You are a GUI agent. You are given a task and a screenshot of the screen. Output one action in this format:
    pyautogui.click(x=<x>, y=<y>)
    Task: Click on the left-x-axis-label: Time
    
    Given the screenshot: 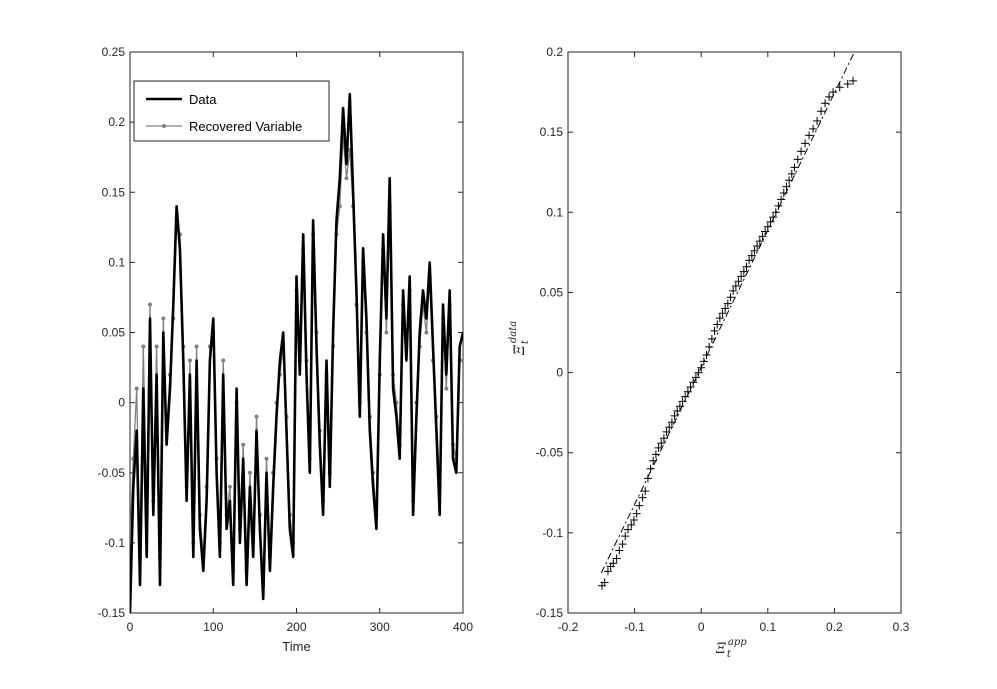 What is the action you would take?
    pyautogui.click(x=296, y=646)
    